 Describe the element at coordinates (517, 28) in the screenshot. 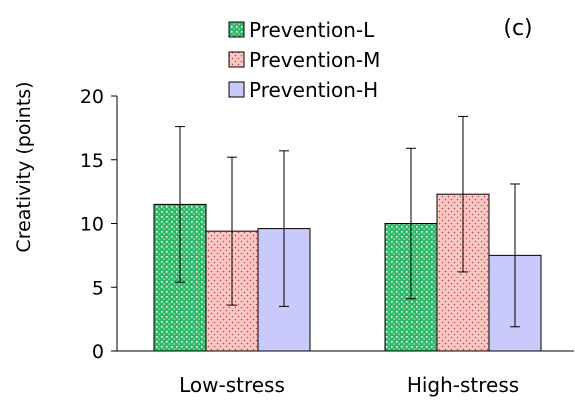

I see `panel-label: (c)` at that location.